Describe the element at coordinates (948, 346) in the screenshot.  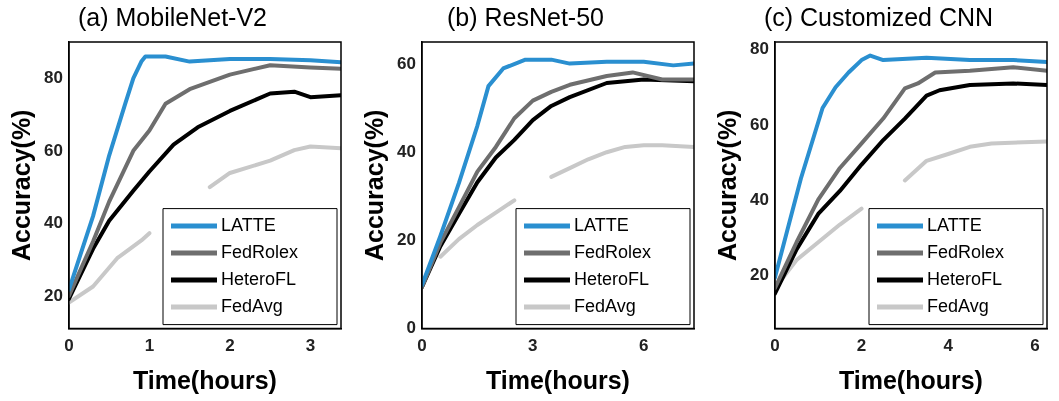
I see `x-tick-label: 4` at that location.